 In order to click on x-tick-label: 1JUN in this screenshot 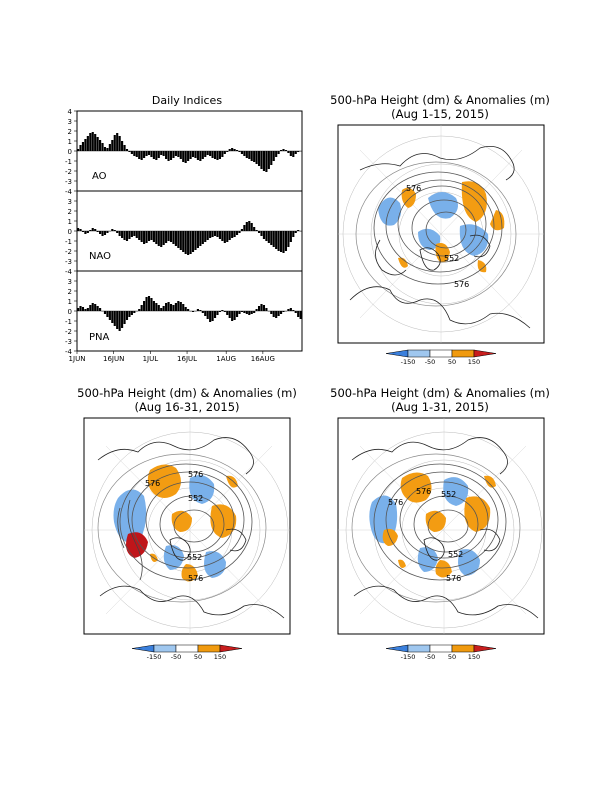, I will do `click(77, 359)`.